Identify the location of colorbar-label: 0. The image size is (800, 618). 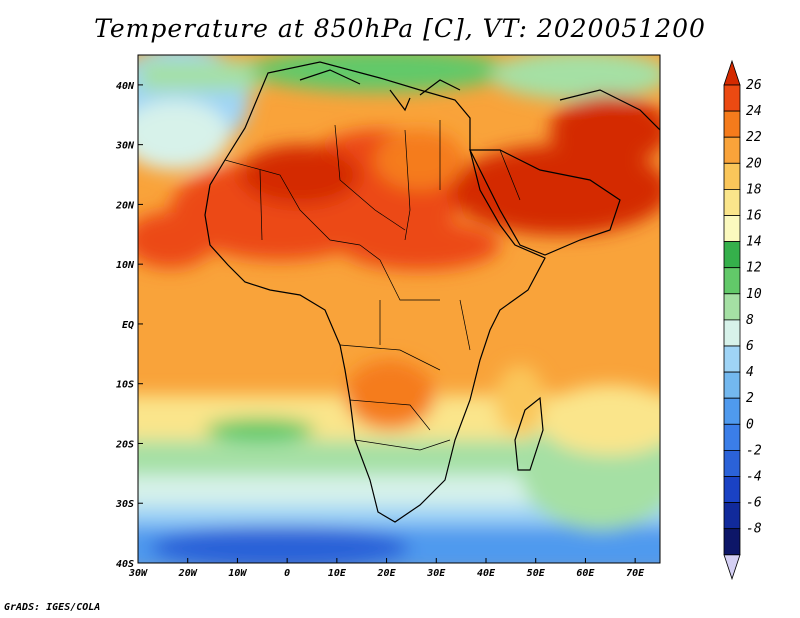
(750, 424).